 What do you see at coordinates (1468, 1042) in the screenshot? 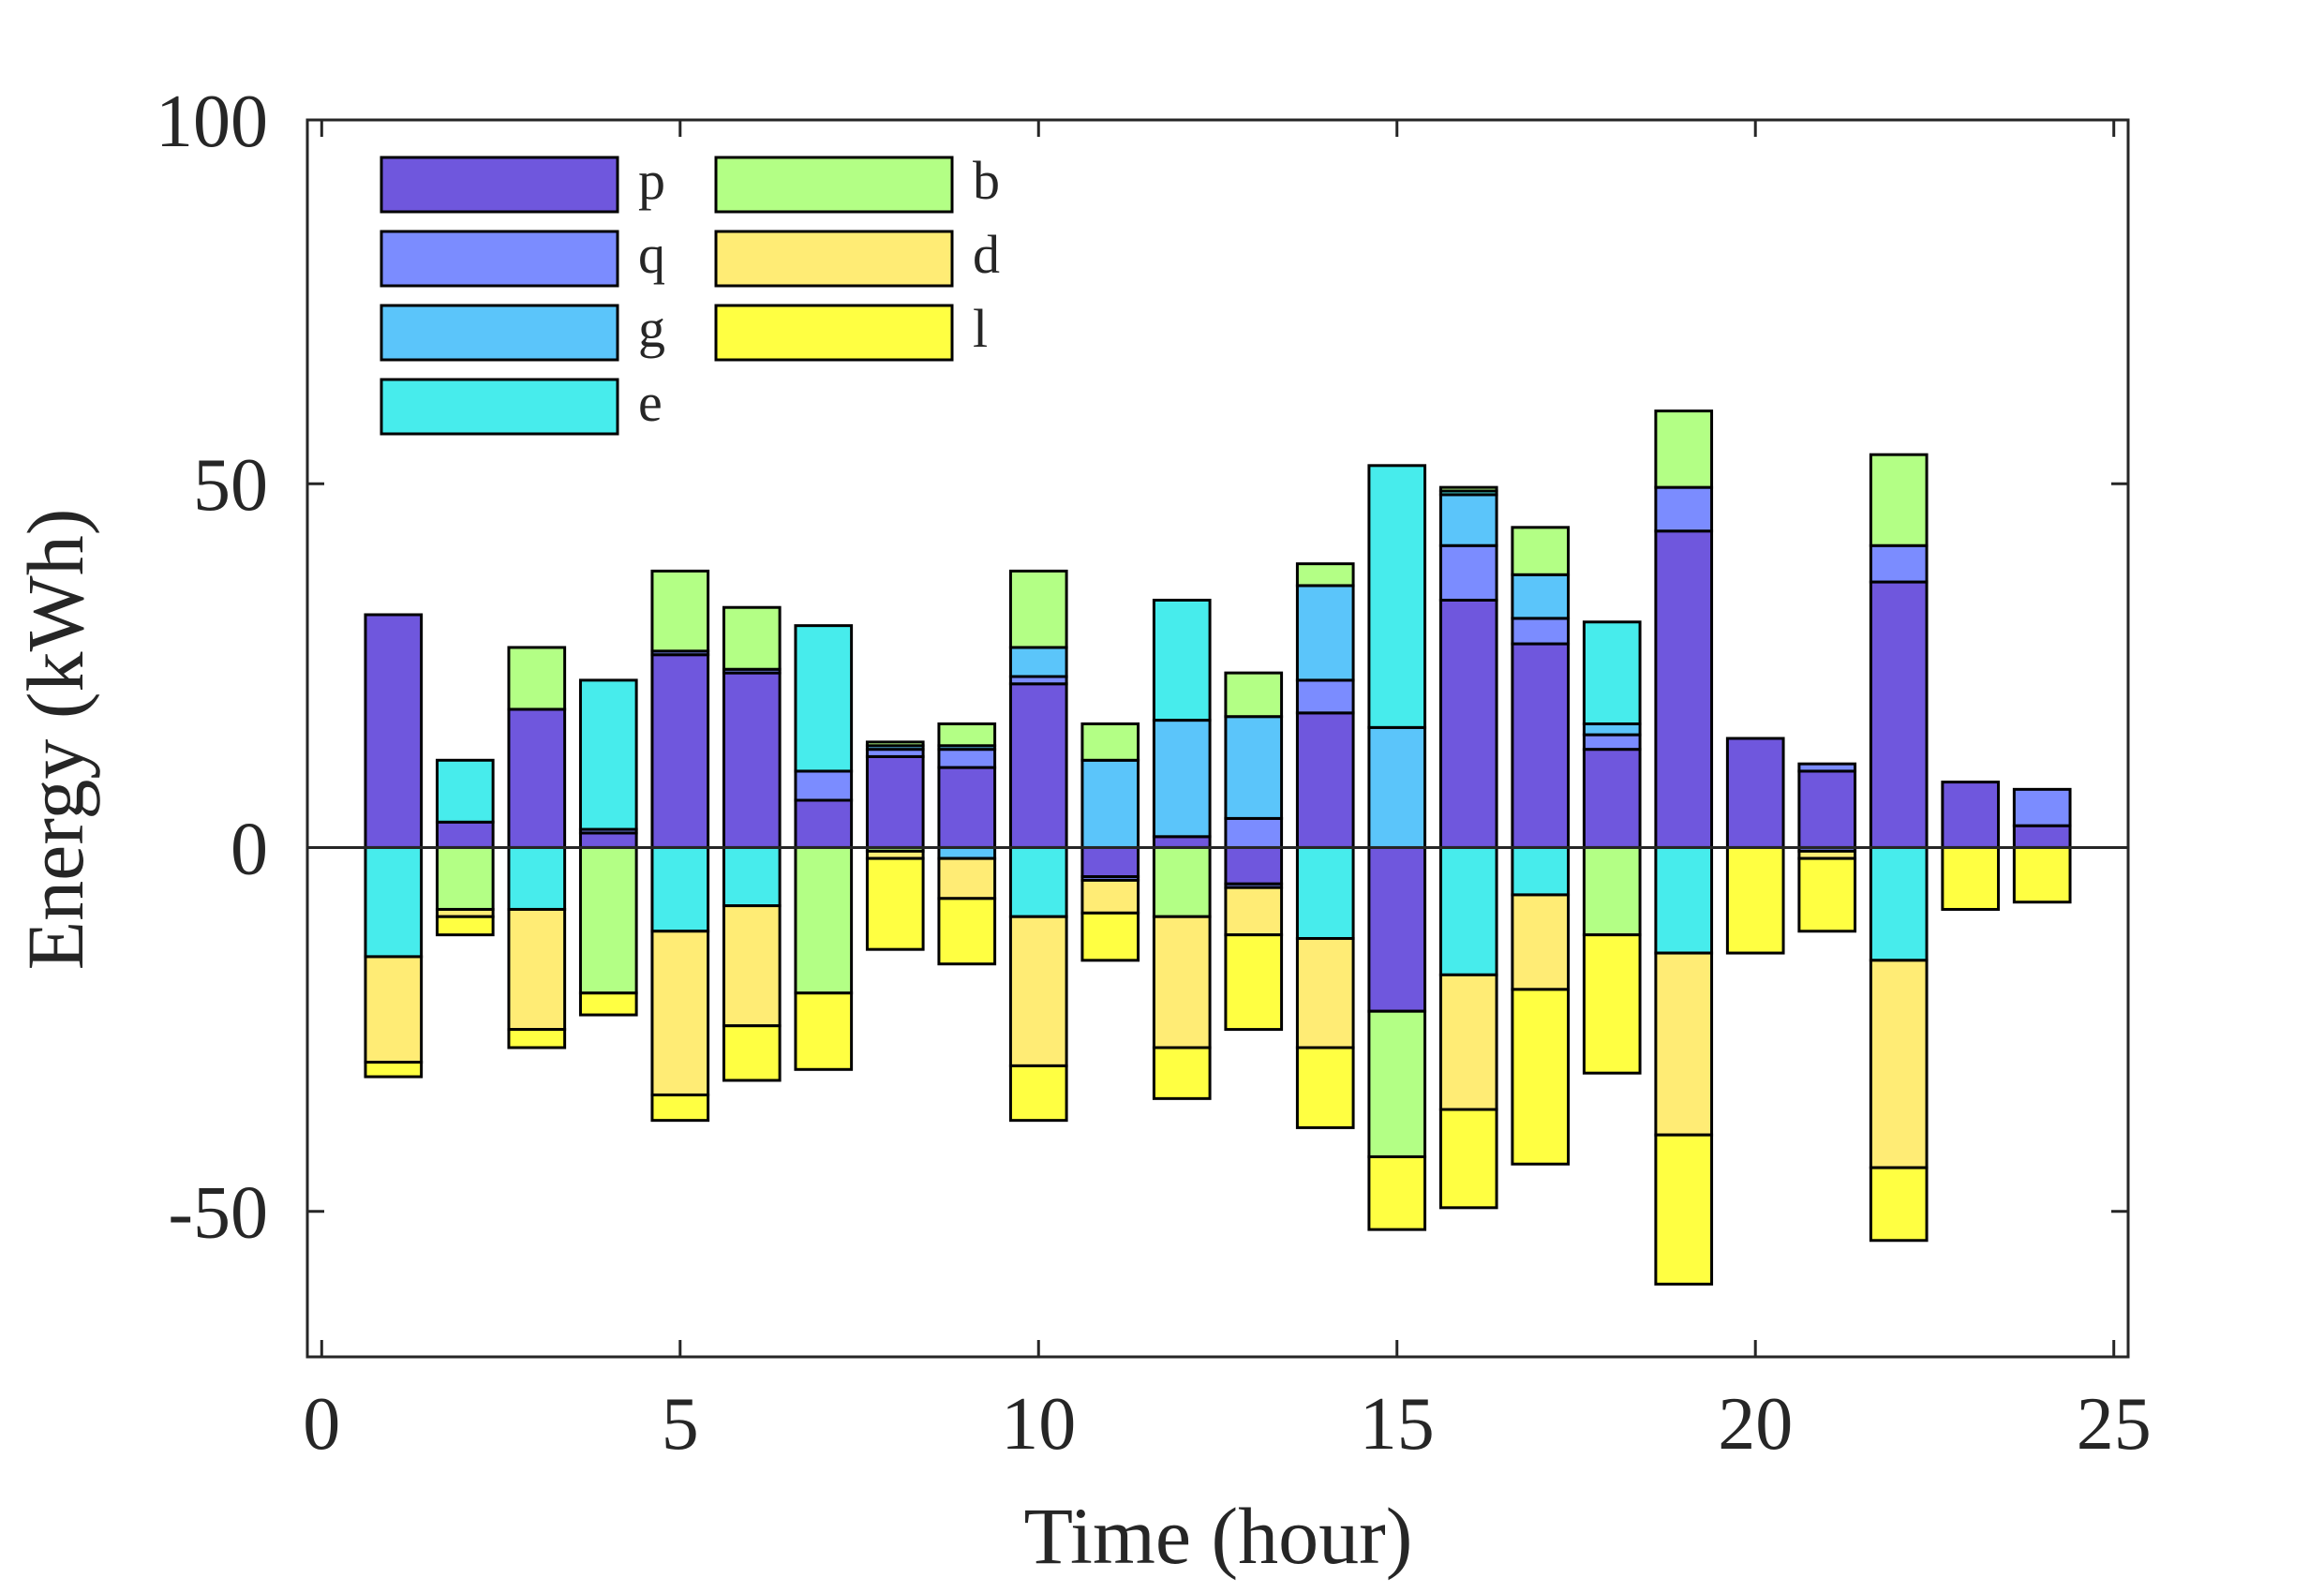
I see `bar-d-hour-16-negative` at bounding box center [1468, 1042].